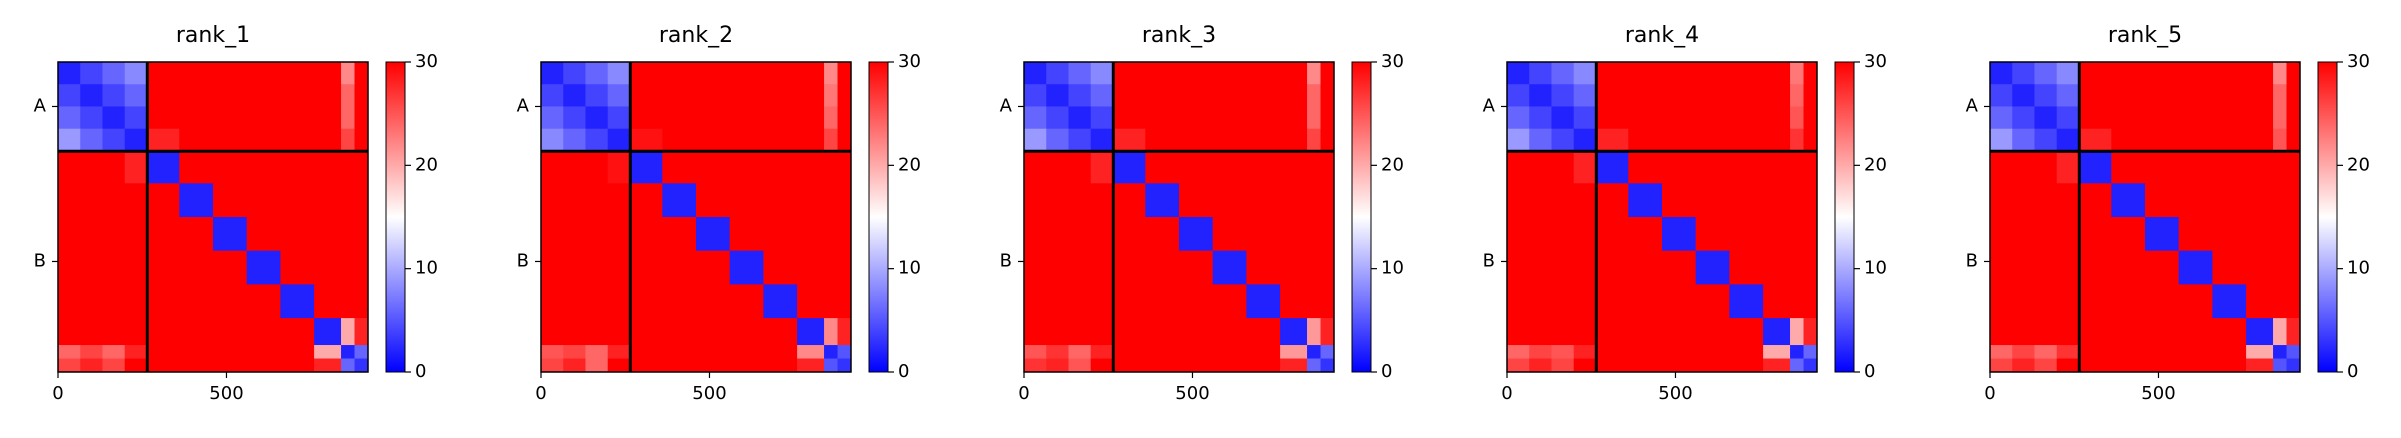 This screenshot has height=438, width=2401. What do you see at coordinates (1875, 61) in the screenshot?
I see `colorbar-tick-label: 30` at bounding box center [1875, 61].